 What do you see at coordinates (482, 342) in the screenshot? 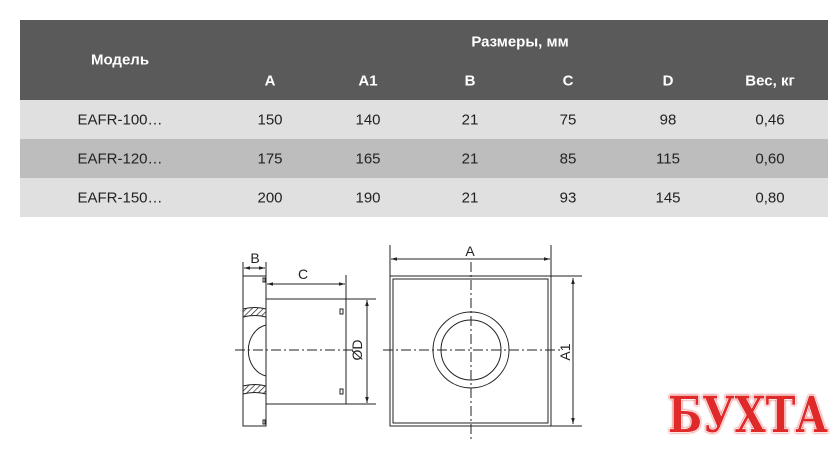
I see `front-view` at bounding box center [482, 342].